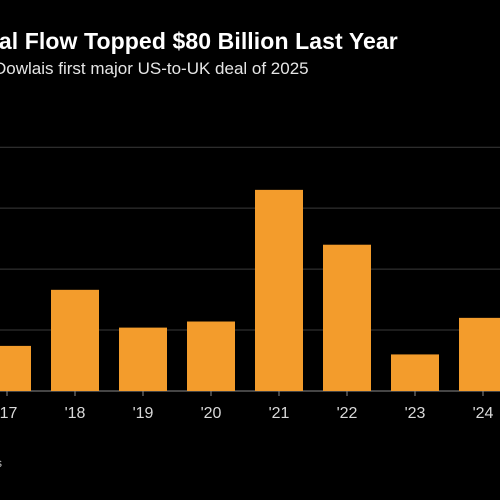  Describe the element at coordinates (211, 413) in the screenshot. I see `x-tick-label: '20` at that location.